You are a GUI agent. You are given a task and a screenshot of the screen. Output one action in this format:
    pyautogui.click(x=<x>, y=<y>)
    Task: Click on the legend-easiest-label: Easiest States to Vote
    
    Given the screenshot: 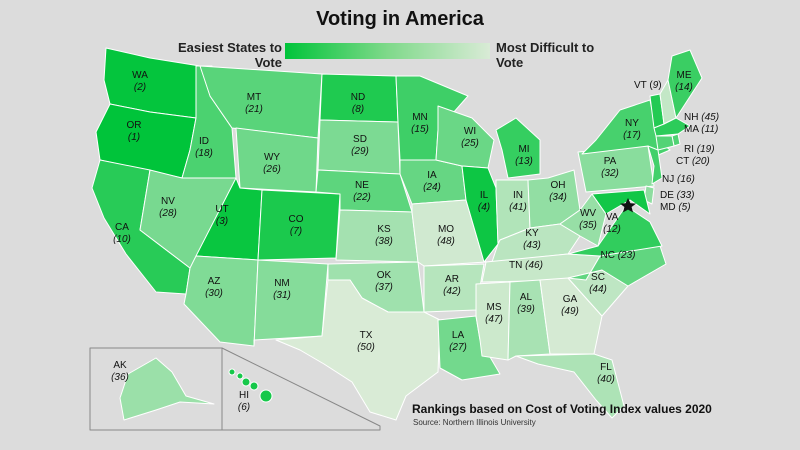 What is the action you would take?
    pyautogui.click(x=229, y=55)
    